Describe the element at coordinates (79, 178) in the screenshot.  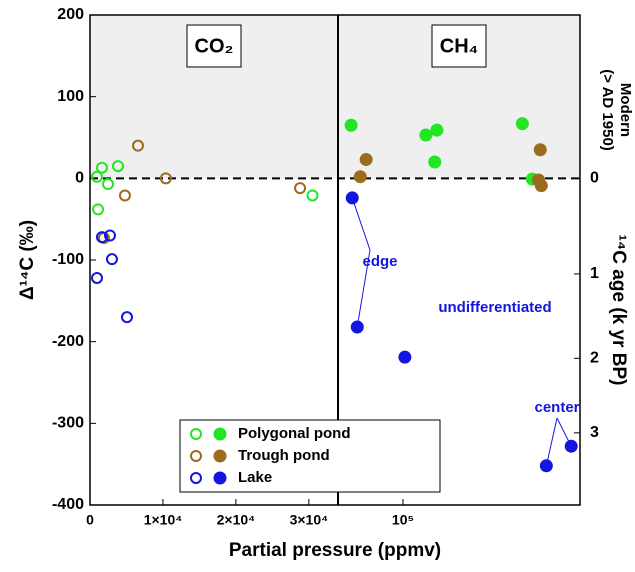
I see `y-tick-label: 0` at that location.